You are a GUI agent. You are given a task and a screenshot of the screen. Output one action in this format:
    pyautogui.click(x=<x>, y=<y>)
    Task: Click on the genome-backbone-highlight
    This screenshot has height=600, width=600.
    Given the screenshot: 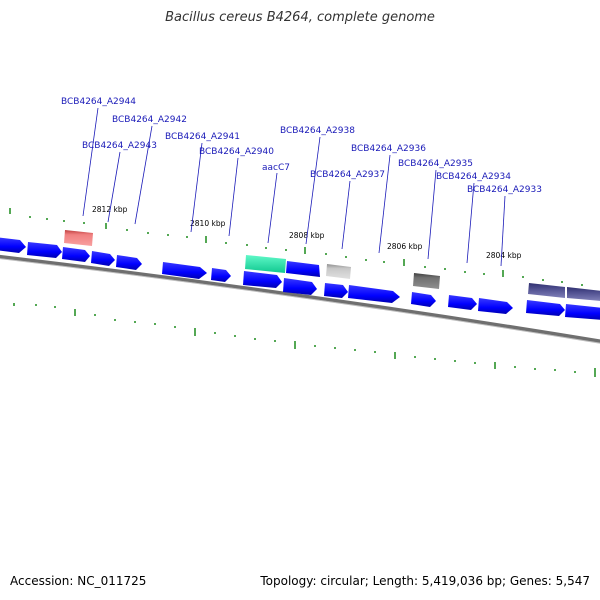 What is the action you would take?
    pyautogui.click(x=300, y=301)
    